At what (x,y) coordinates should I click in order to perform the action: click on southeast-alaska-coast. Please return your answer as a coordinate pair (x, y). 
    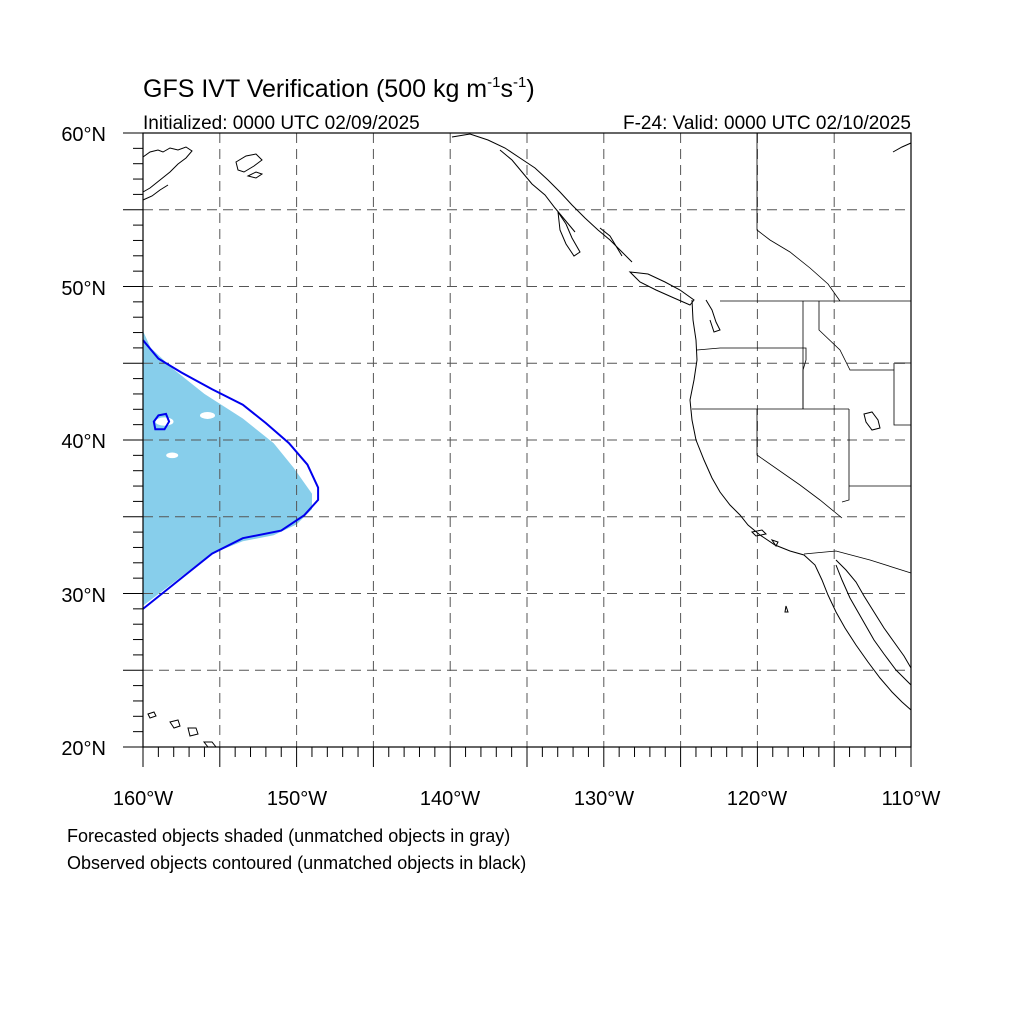
    Looking at the image, I should click on (542, 198).